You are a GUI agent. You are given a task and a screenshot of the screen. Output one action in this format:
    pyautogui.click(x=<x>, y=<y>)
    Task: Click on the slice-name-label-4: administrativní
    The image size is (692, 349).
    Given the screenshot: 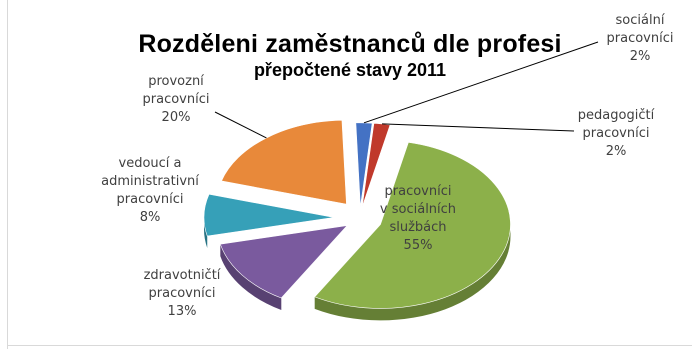 What is the action you would take?
    pyautogui.click(x=150, y=181)
    